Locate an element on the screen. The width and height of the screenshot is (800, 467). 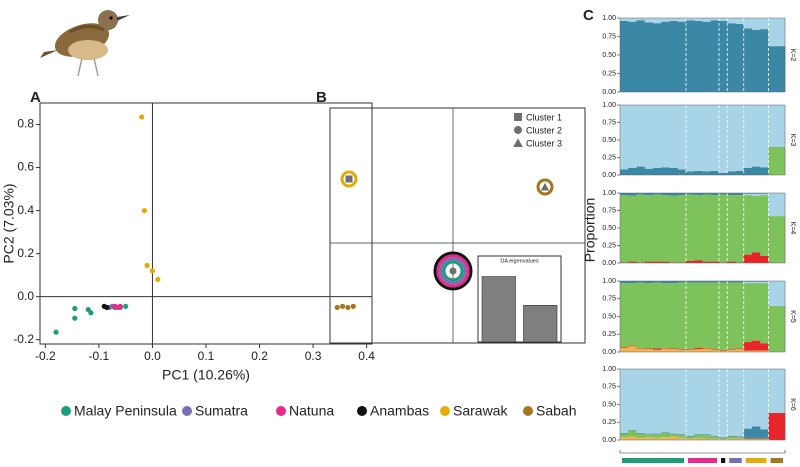
x-tick-label: 0.3 is located at coordinates (313, 356).